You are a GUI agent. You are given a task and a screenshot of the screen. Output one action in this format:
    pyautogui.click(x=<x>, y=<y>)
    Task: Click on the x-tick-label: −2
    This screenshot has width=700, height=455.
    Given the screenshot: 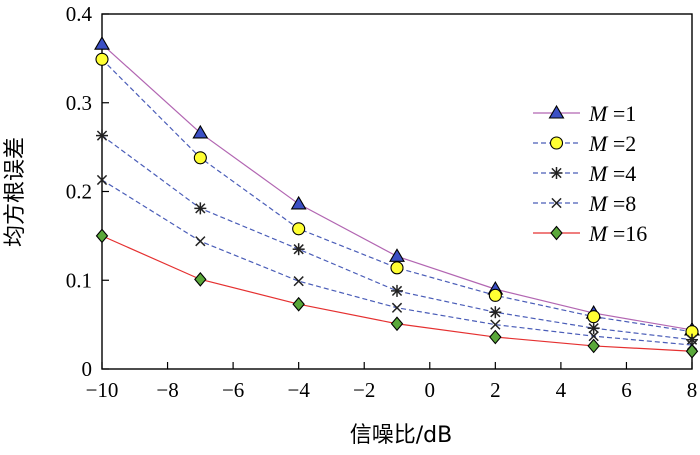 What is the action you would take?
    pyautogui.click(x=364, y=390)
    